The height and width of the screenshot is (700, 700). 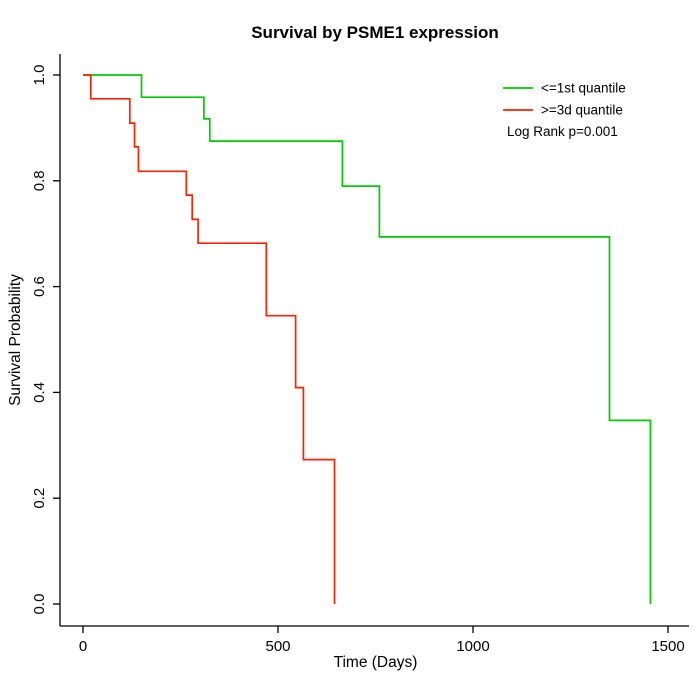 I want to click on y-tick-label-3: 0.6, so click(x=39, y=286).